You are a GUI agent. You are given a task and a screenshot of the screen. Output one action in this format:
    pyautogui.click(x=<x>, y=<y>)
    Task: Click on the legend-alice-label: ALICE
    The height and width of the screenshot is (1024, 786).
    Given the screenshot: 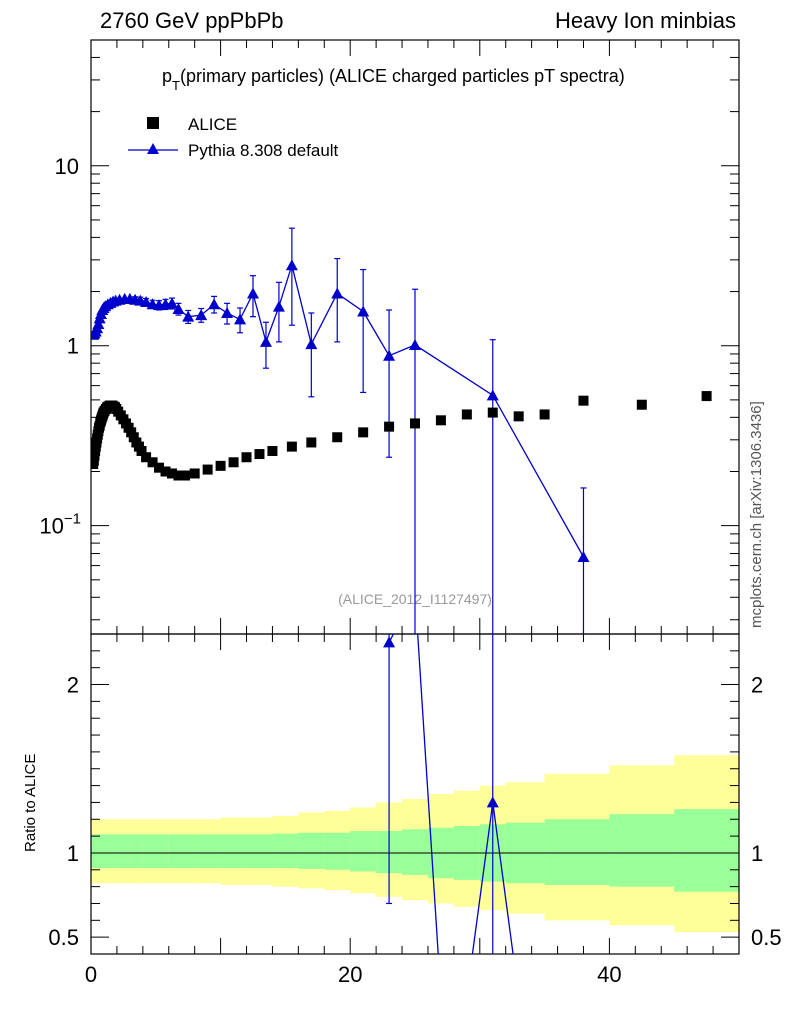 What is the action you would take?
    pyautogui.click(x=212, y=124)
    